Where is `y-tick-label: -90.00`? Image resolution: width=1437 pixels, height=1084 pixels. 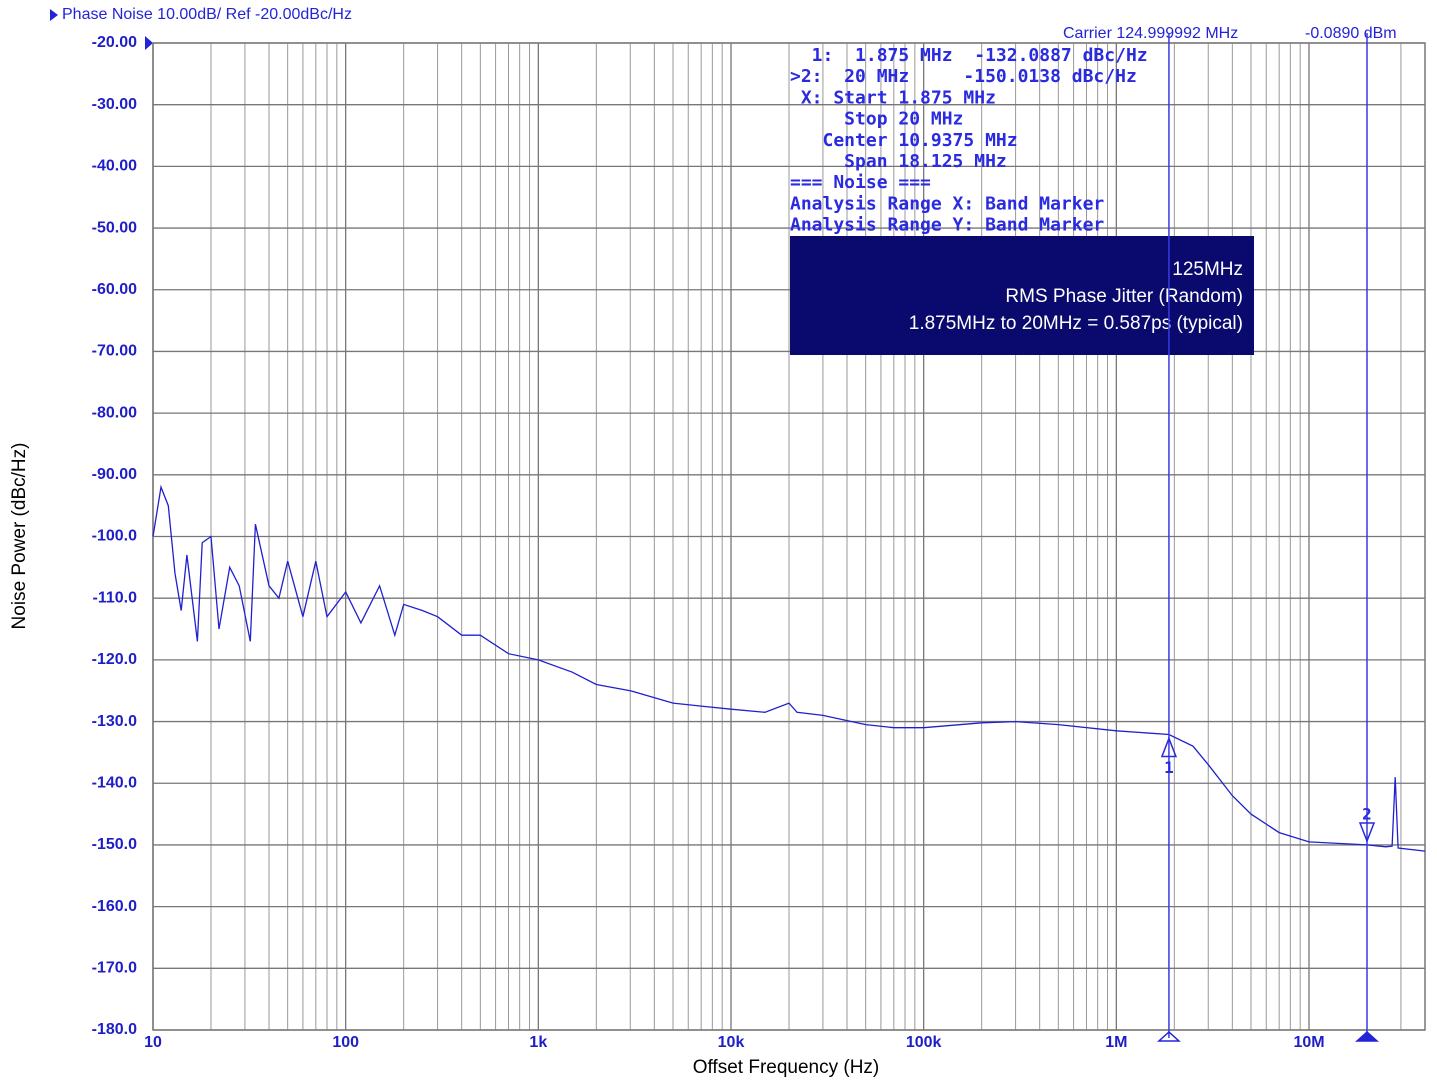
y-tick-label: -90.00 is located at coordinates (114, 474).